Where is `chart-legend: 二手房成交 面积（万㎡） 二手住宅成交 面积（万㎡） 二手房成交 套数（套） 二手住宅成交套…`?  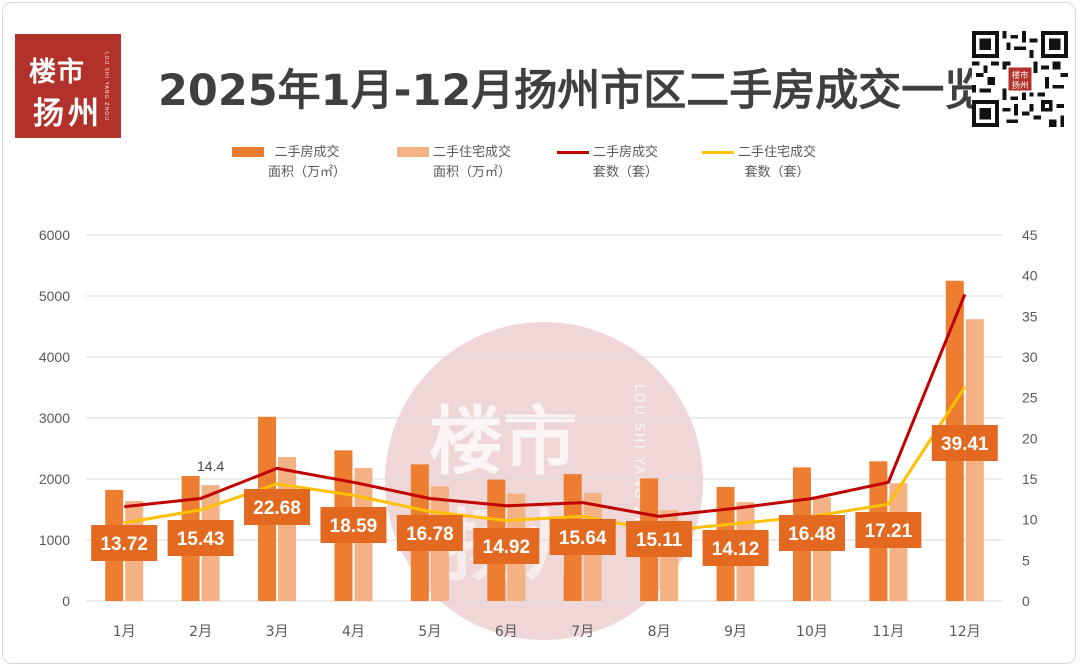 chart-legend: 二手房成交 面积（万㎡） 二手住宅成交 面积（万㎡） 二手房成交 套数（套） 二手住宅成交套… is located at coordinates (582, 164).